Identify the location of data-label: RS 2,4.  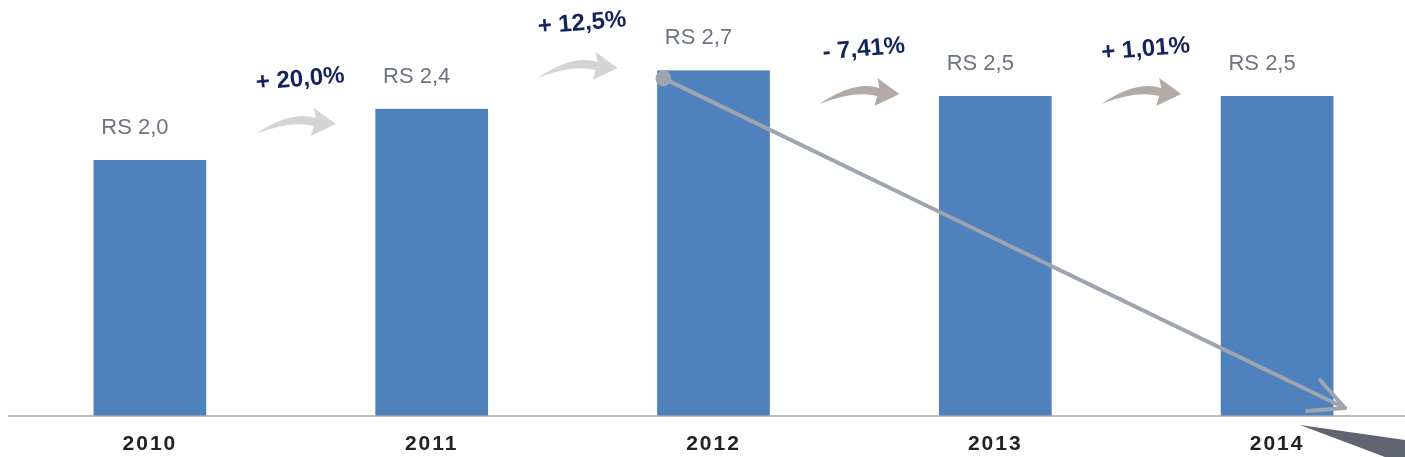
(417, 75).